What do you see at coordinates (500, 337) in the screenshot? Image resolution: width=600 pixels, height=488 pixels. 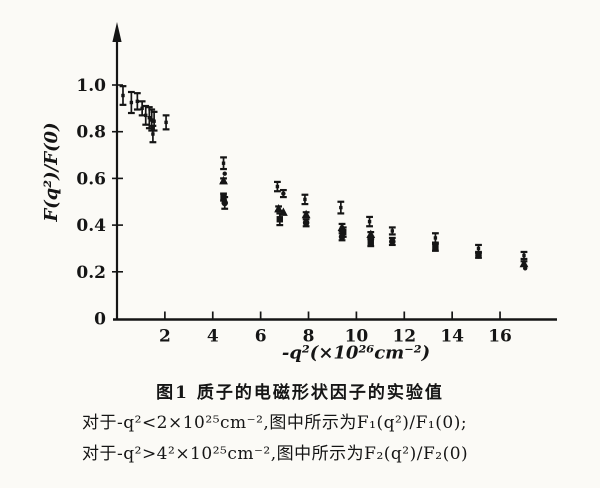 I see `x-tick-label: 16` at bounding box center [500, 337].